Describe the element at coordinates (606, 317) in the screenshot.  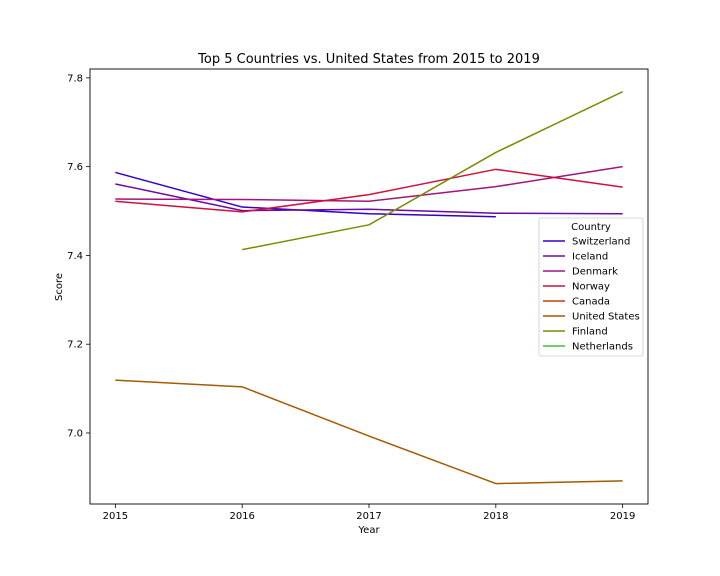
I see `legend-label-united-states: United States` at that location.